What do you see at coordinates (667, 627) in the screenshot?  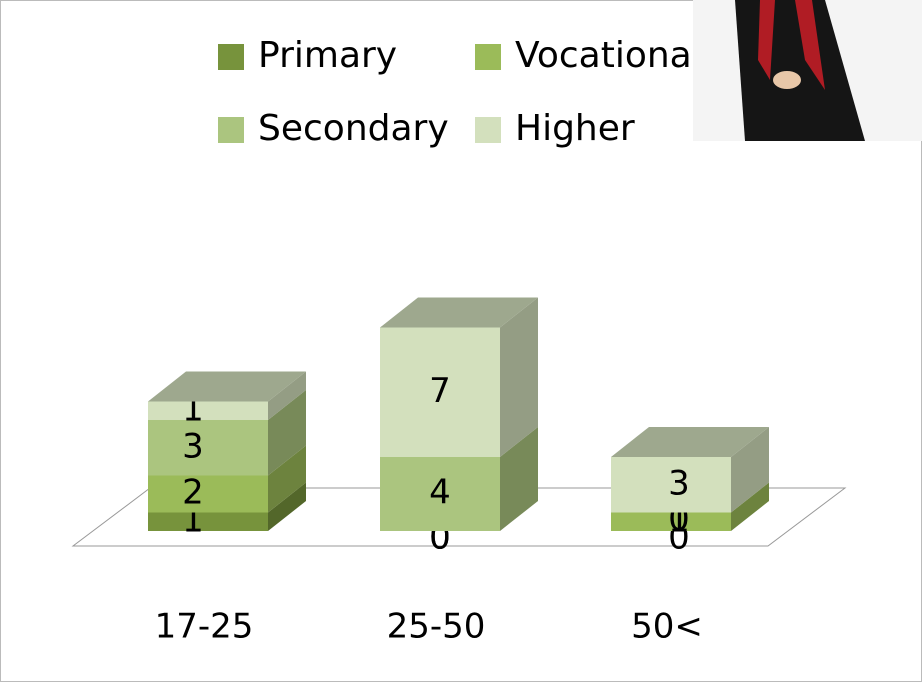 I see `x-tick-label: 50<` at bounding box center [667, 627].